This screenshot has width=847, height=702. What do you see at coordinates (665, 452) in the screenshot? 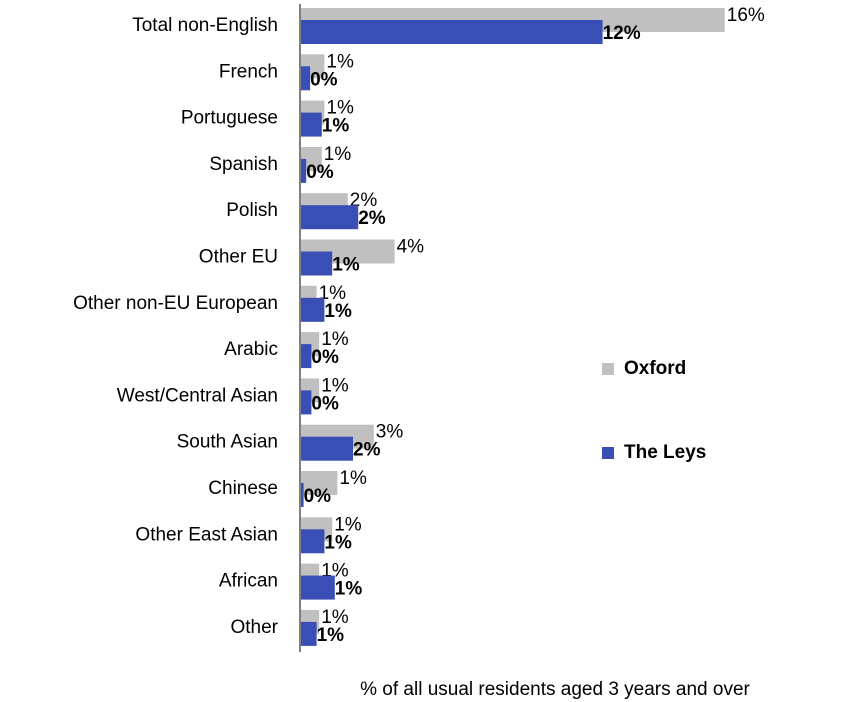
I see `legend-label: The Leys` at bounding box center [665, 452].